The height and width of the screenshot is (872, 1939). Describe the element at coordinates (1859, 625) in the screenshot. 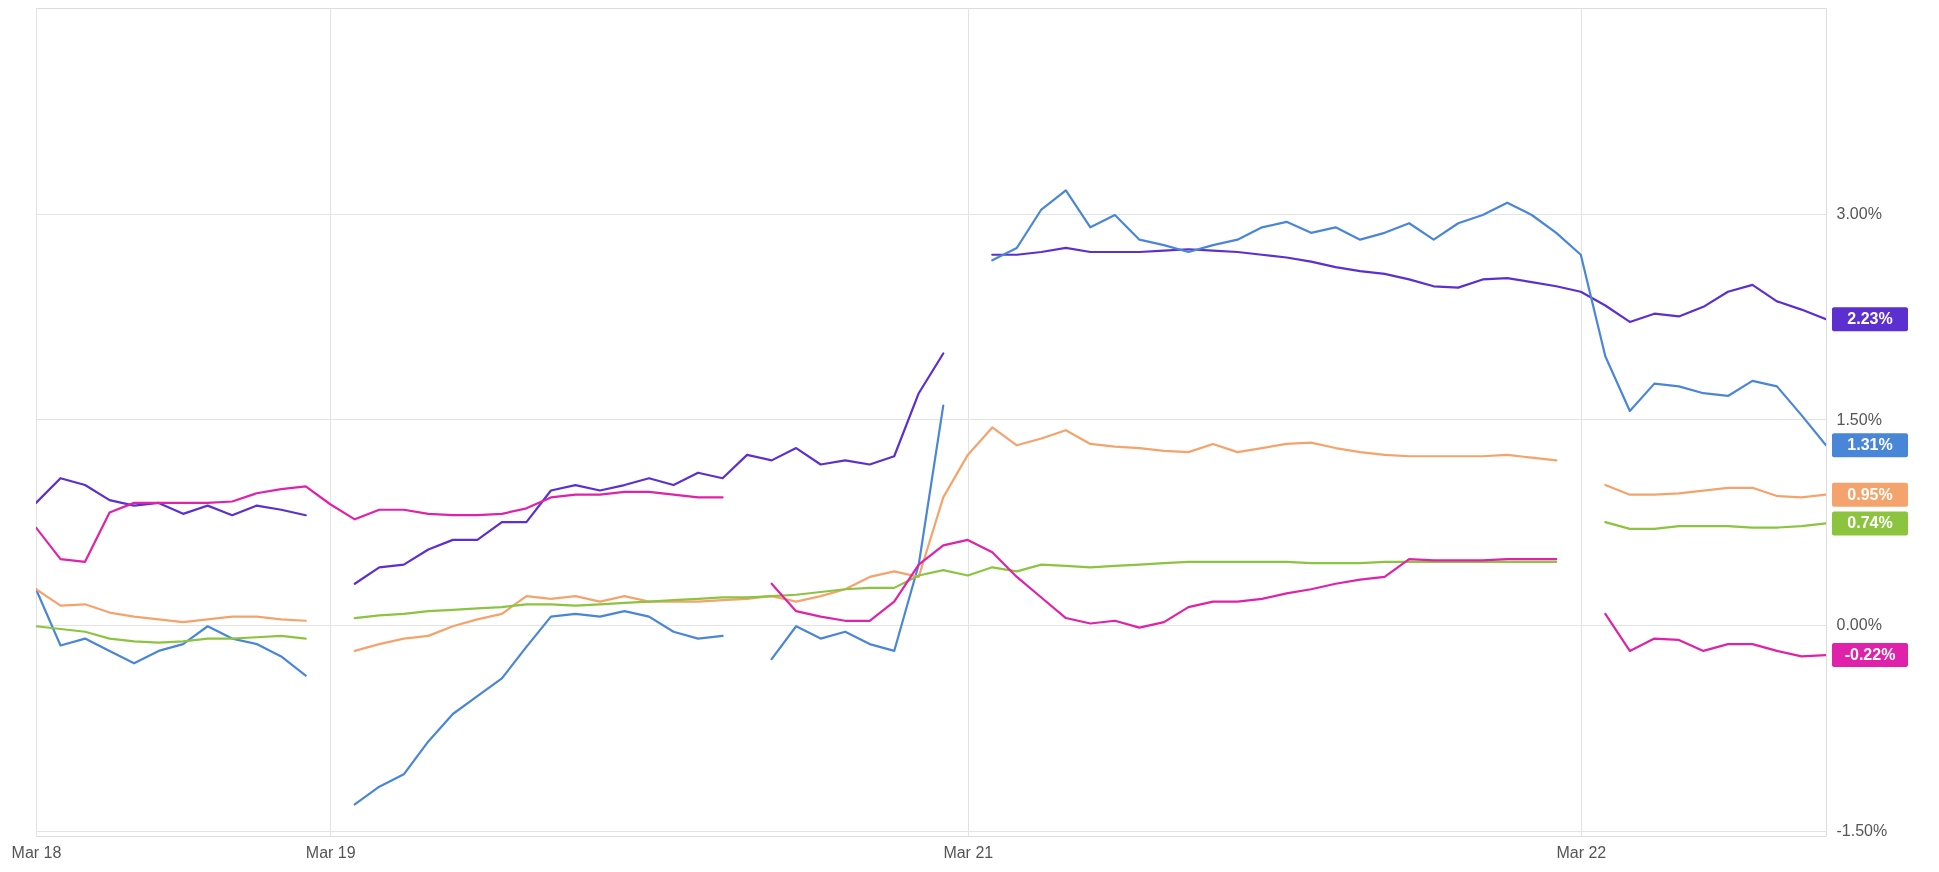

I see `y-tick-label: 0.00%` at that location.